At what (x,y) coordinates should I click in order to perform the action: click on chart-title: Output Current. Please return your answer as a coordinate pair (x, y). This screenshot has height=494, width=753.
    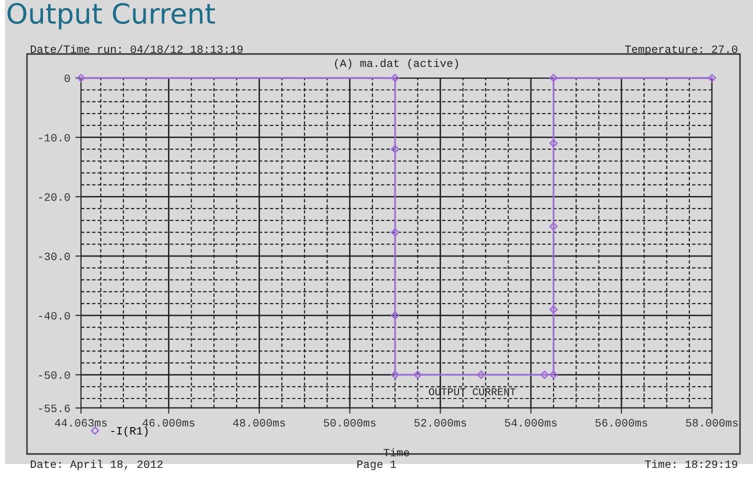
    Looking at the image, I should click on (111, 16).